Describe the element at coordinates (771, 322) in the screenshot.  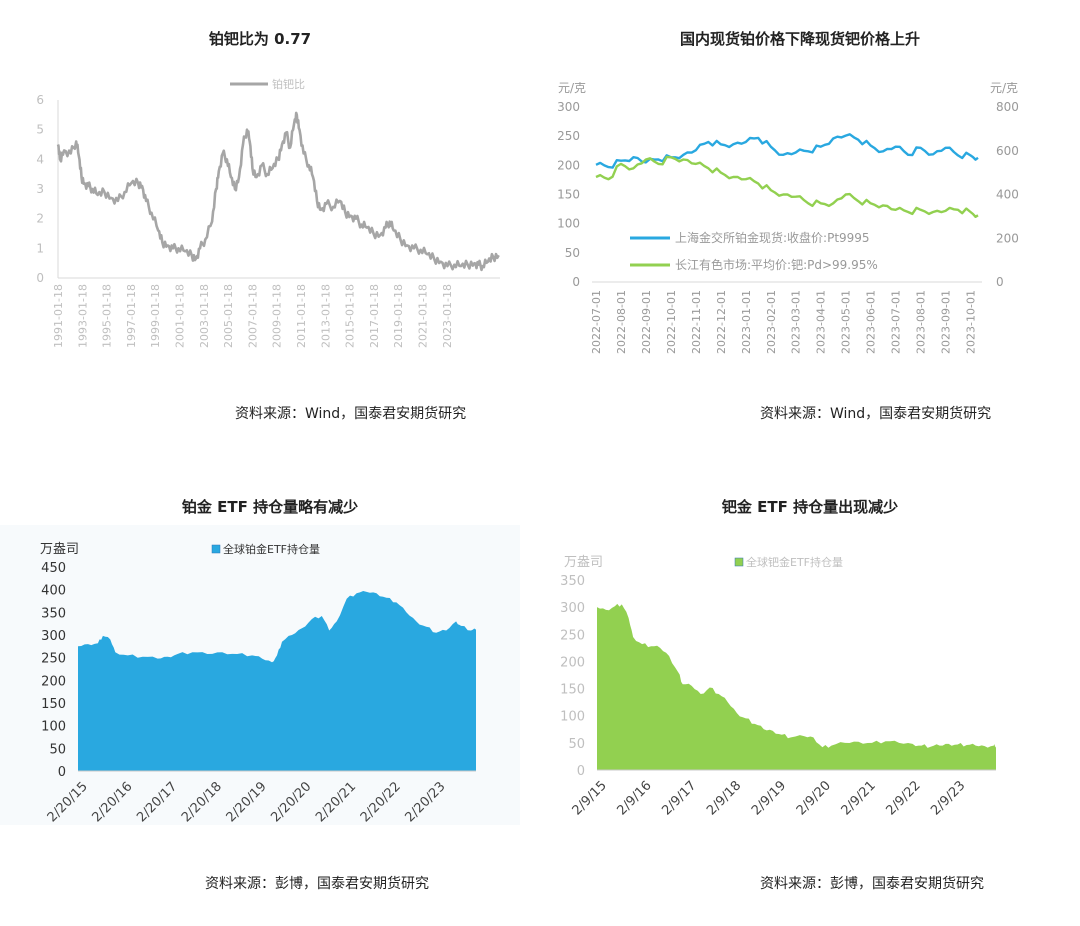
I see `chart2-x-tick-label: 2023-02-01` at that location.